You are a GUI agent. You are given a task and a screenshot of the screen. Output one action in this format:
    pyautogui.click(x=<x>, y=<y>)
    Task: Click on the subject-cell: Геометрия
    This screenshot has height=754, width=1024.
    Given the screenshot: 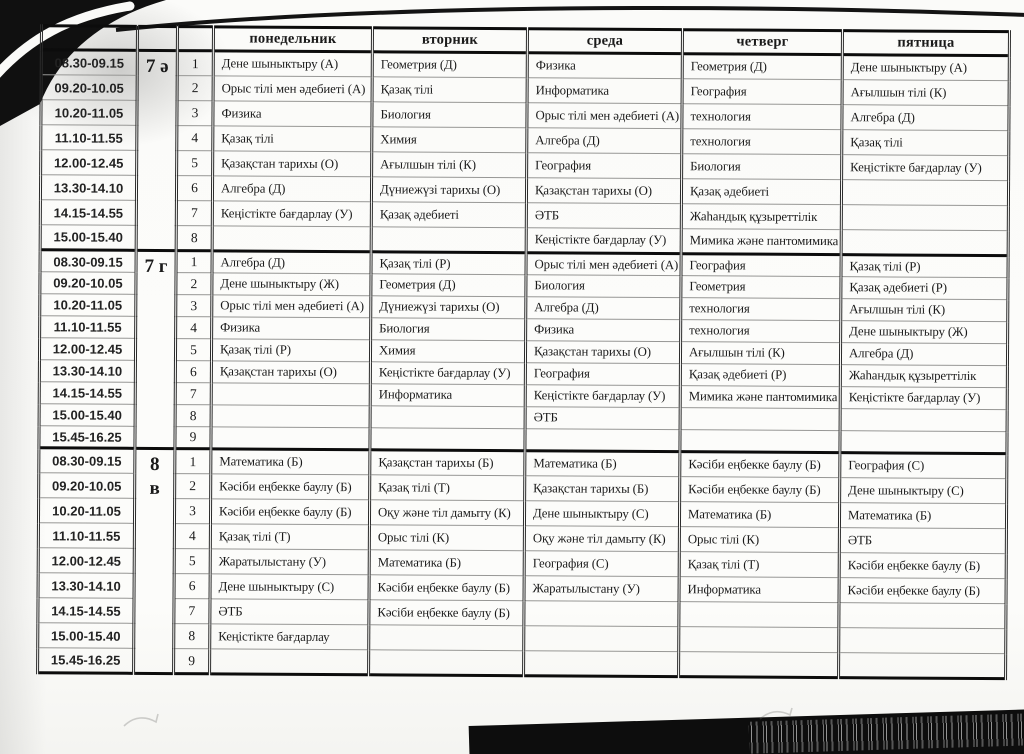 What is the action you would take?
    pyautogui.click(x=760, y=287)
    